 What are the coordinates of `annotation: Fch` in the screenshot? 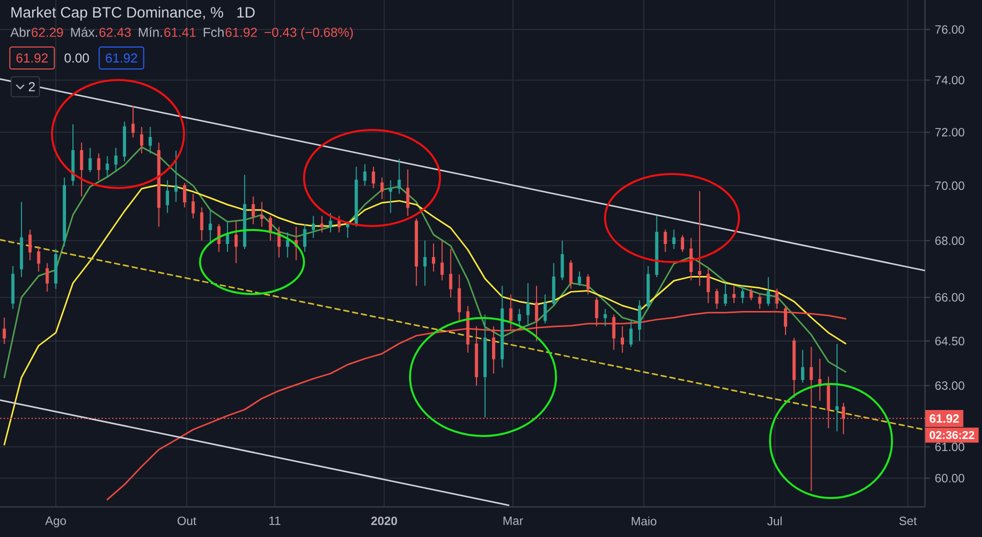 It's located at (214, 32).